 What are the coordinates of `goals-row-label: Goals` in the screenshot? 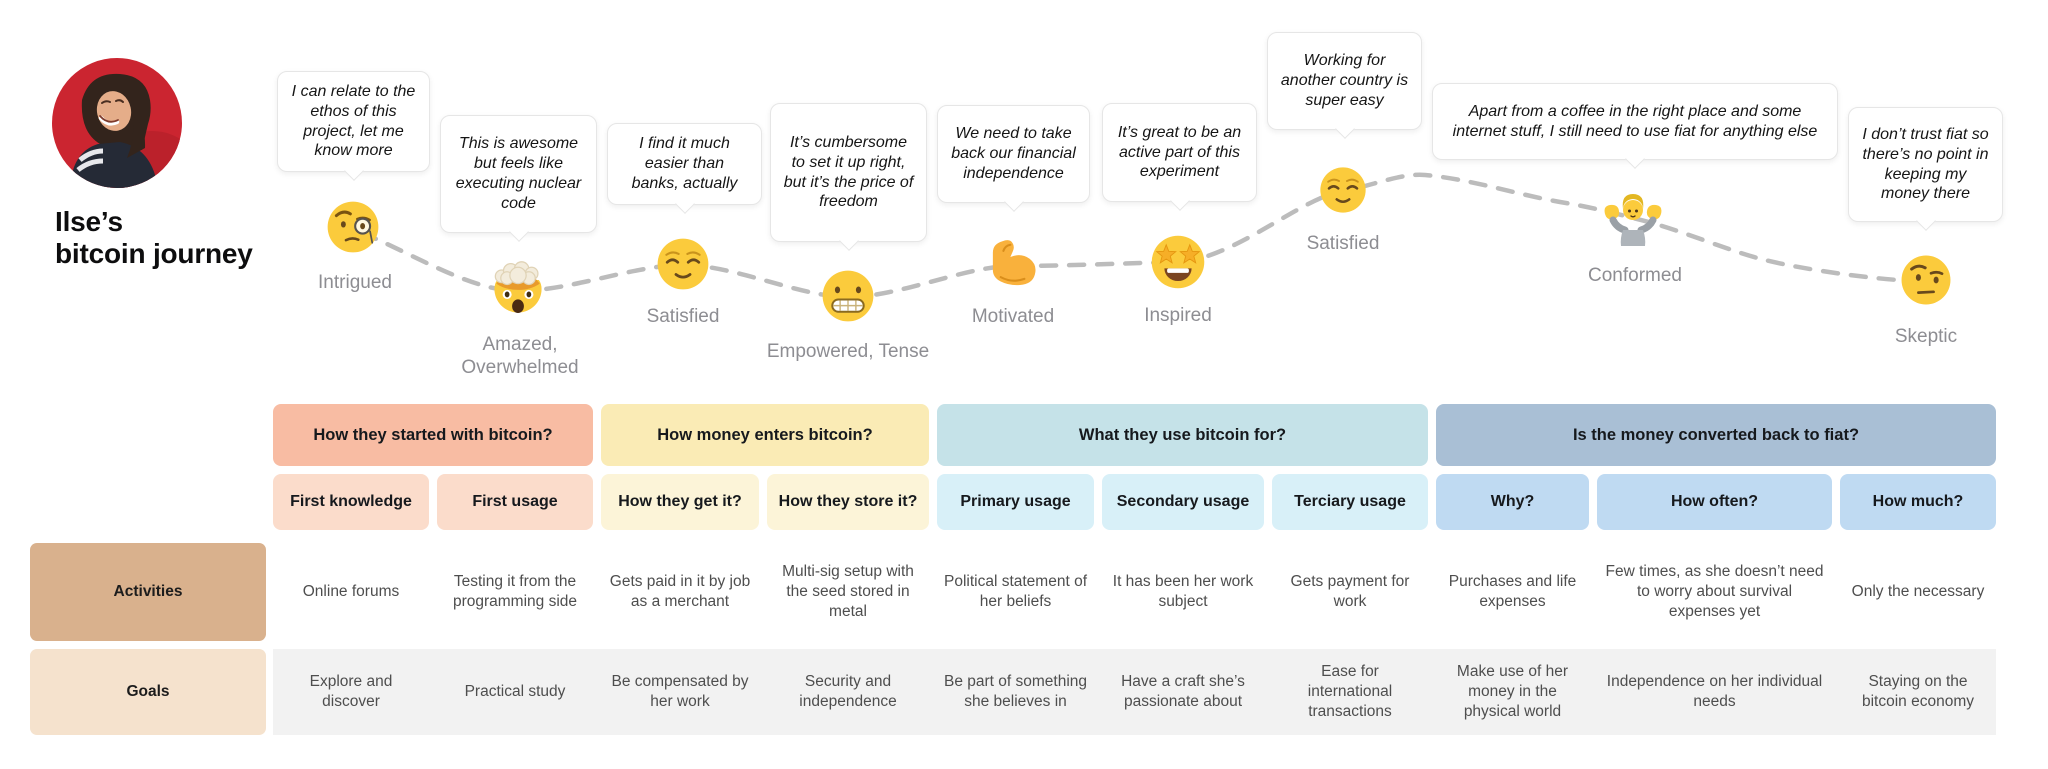 It's located at (148, 692).